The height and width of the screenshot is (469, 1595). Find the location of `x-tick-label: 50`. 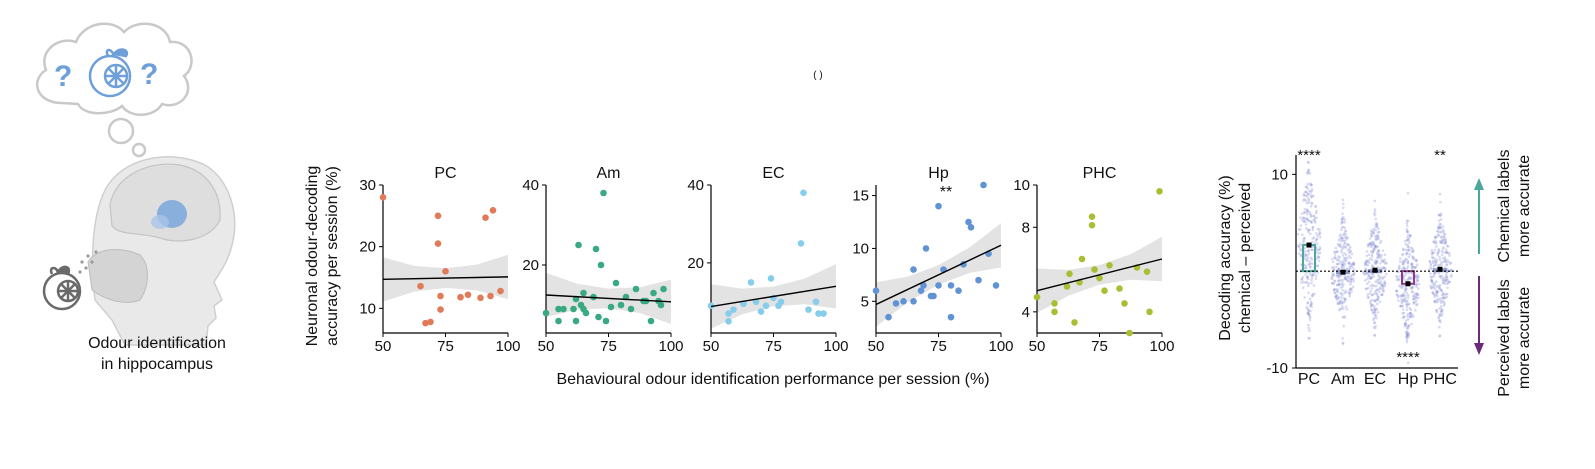

x-tick-label: 50 is located at coordinates (1037, 346).